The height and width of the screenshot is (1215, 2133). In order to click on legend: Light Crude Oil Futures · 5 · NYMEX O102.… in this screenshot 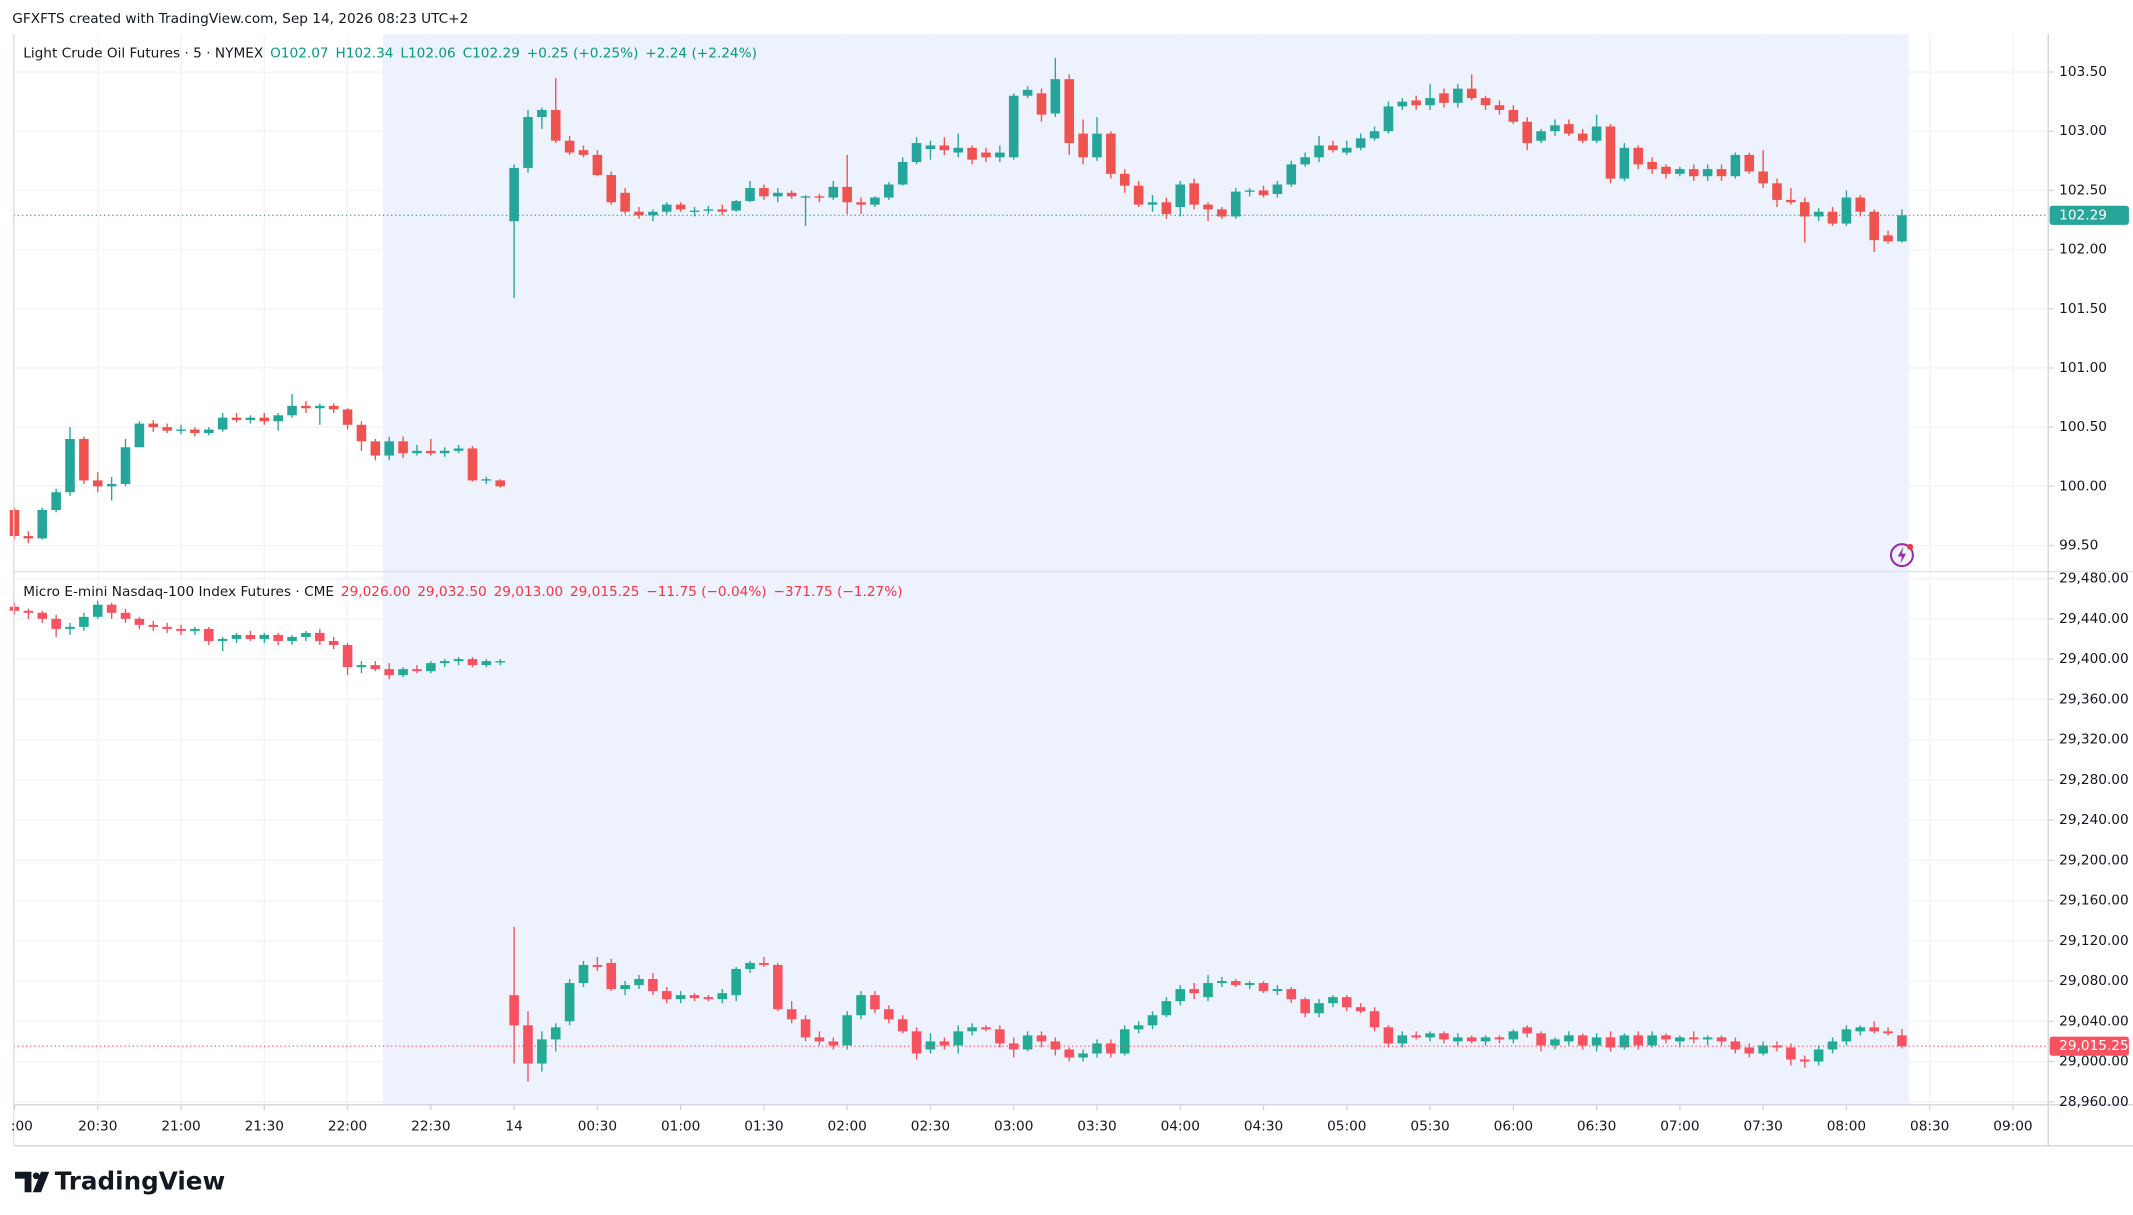, I will do `click(390, 53)`.